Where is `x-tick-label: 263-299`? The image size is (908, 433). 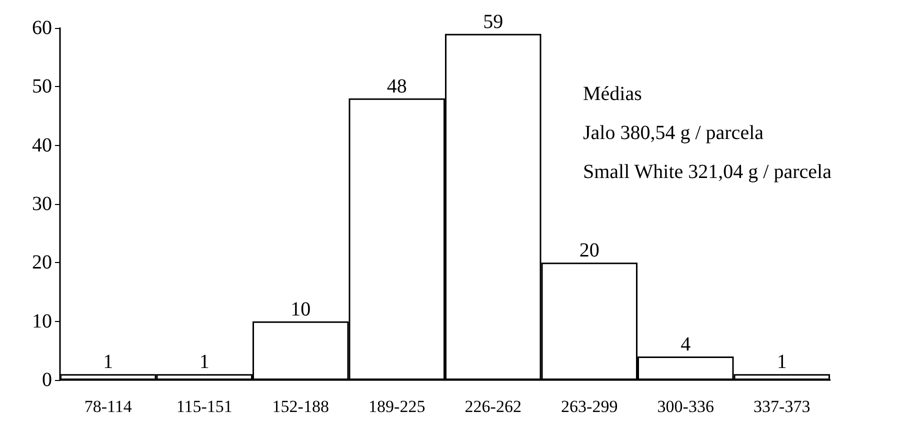
x-tick-label: 263-299 is located at coordinates (589, 406).